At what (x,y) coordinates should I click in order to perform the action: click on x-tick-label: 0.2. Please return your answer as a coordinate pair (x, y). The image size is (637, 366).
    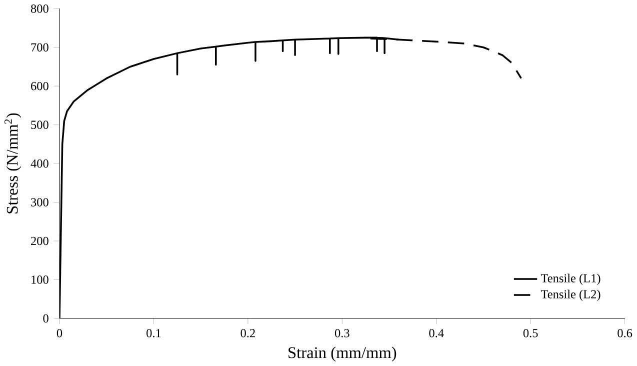
    Looking at the image, I should click on (247, 333).